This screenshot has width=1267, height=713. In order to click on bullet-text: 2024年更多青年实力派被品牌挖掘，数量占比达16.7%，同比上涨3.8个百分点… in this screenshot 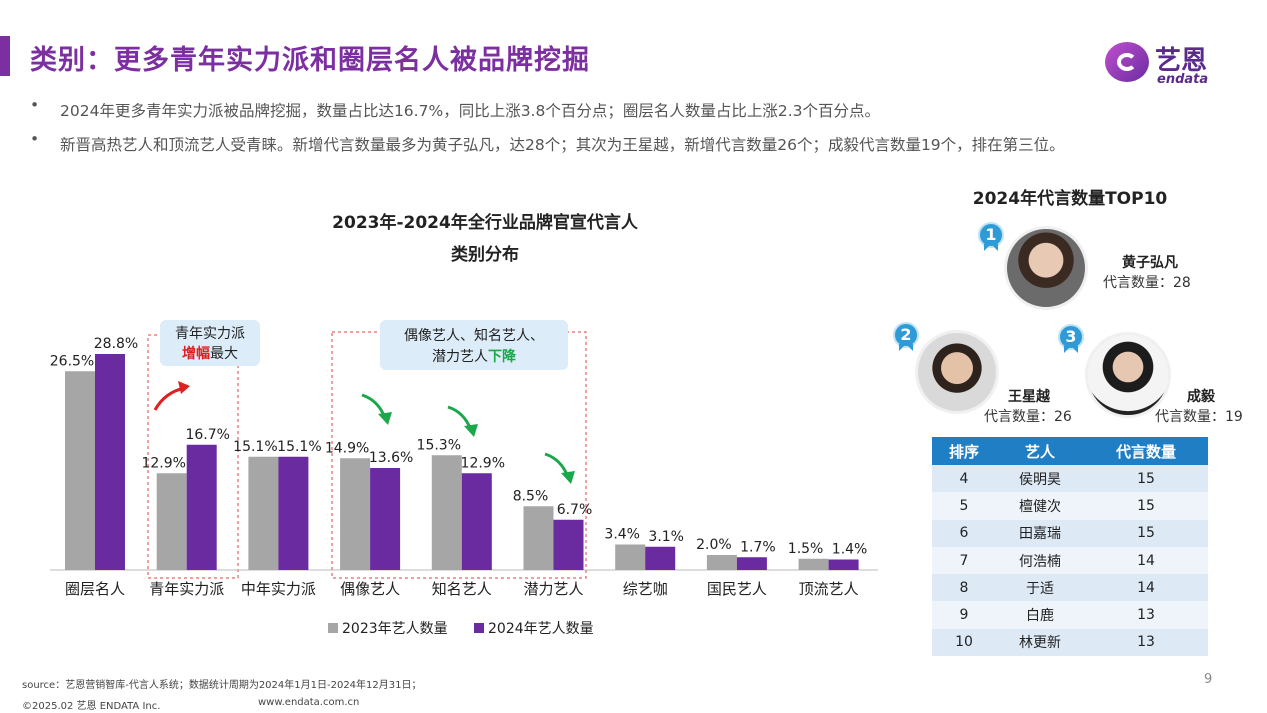, I will do `click(470, 111)`.